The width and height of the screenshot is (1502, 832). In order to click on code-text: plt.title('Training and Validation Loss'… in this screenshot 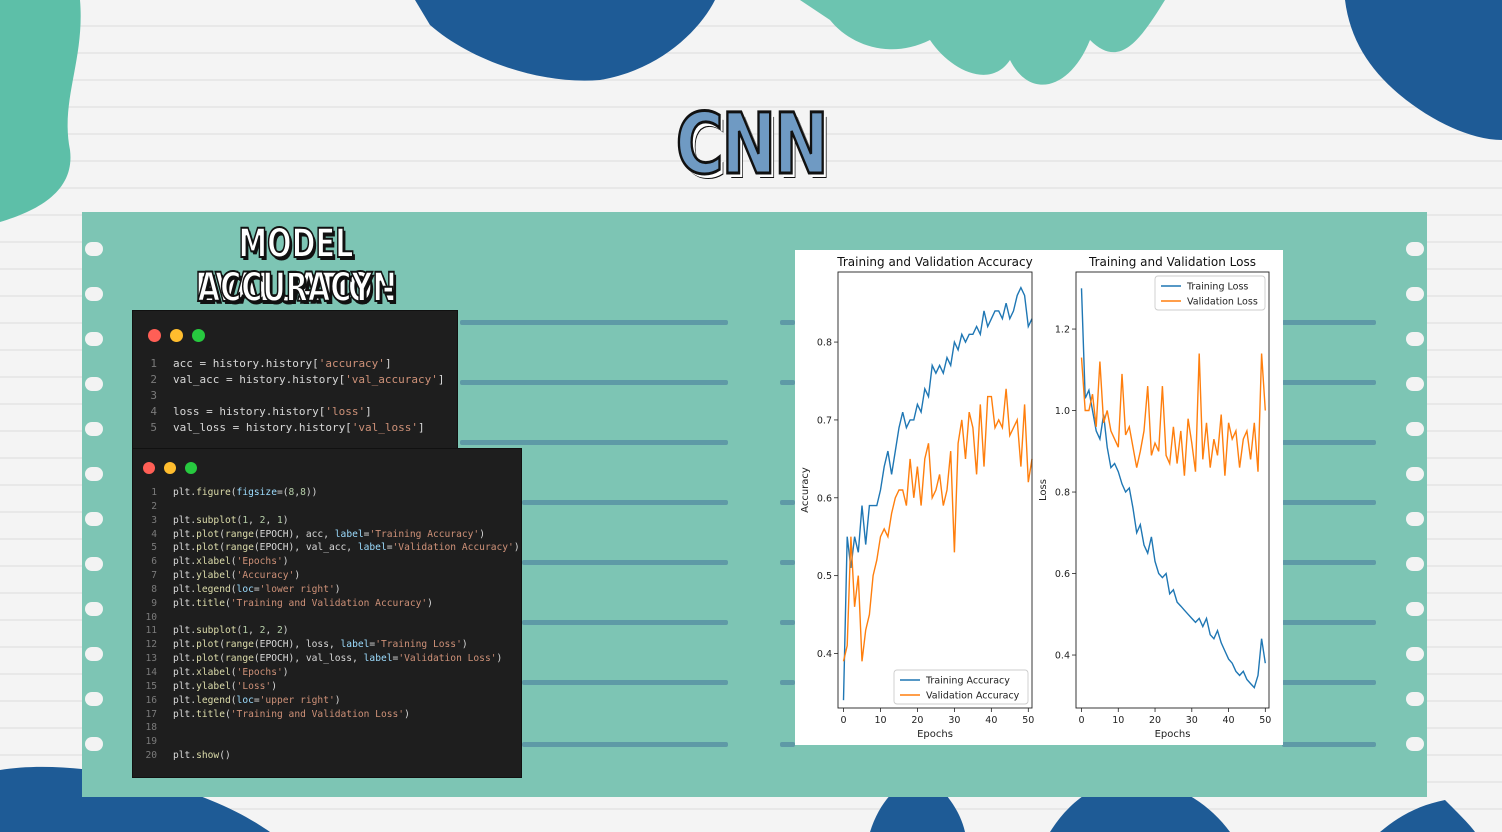, I will do `click(291, 714)`.